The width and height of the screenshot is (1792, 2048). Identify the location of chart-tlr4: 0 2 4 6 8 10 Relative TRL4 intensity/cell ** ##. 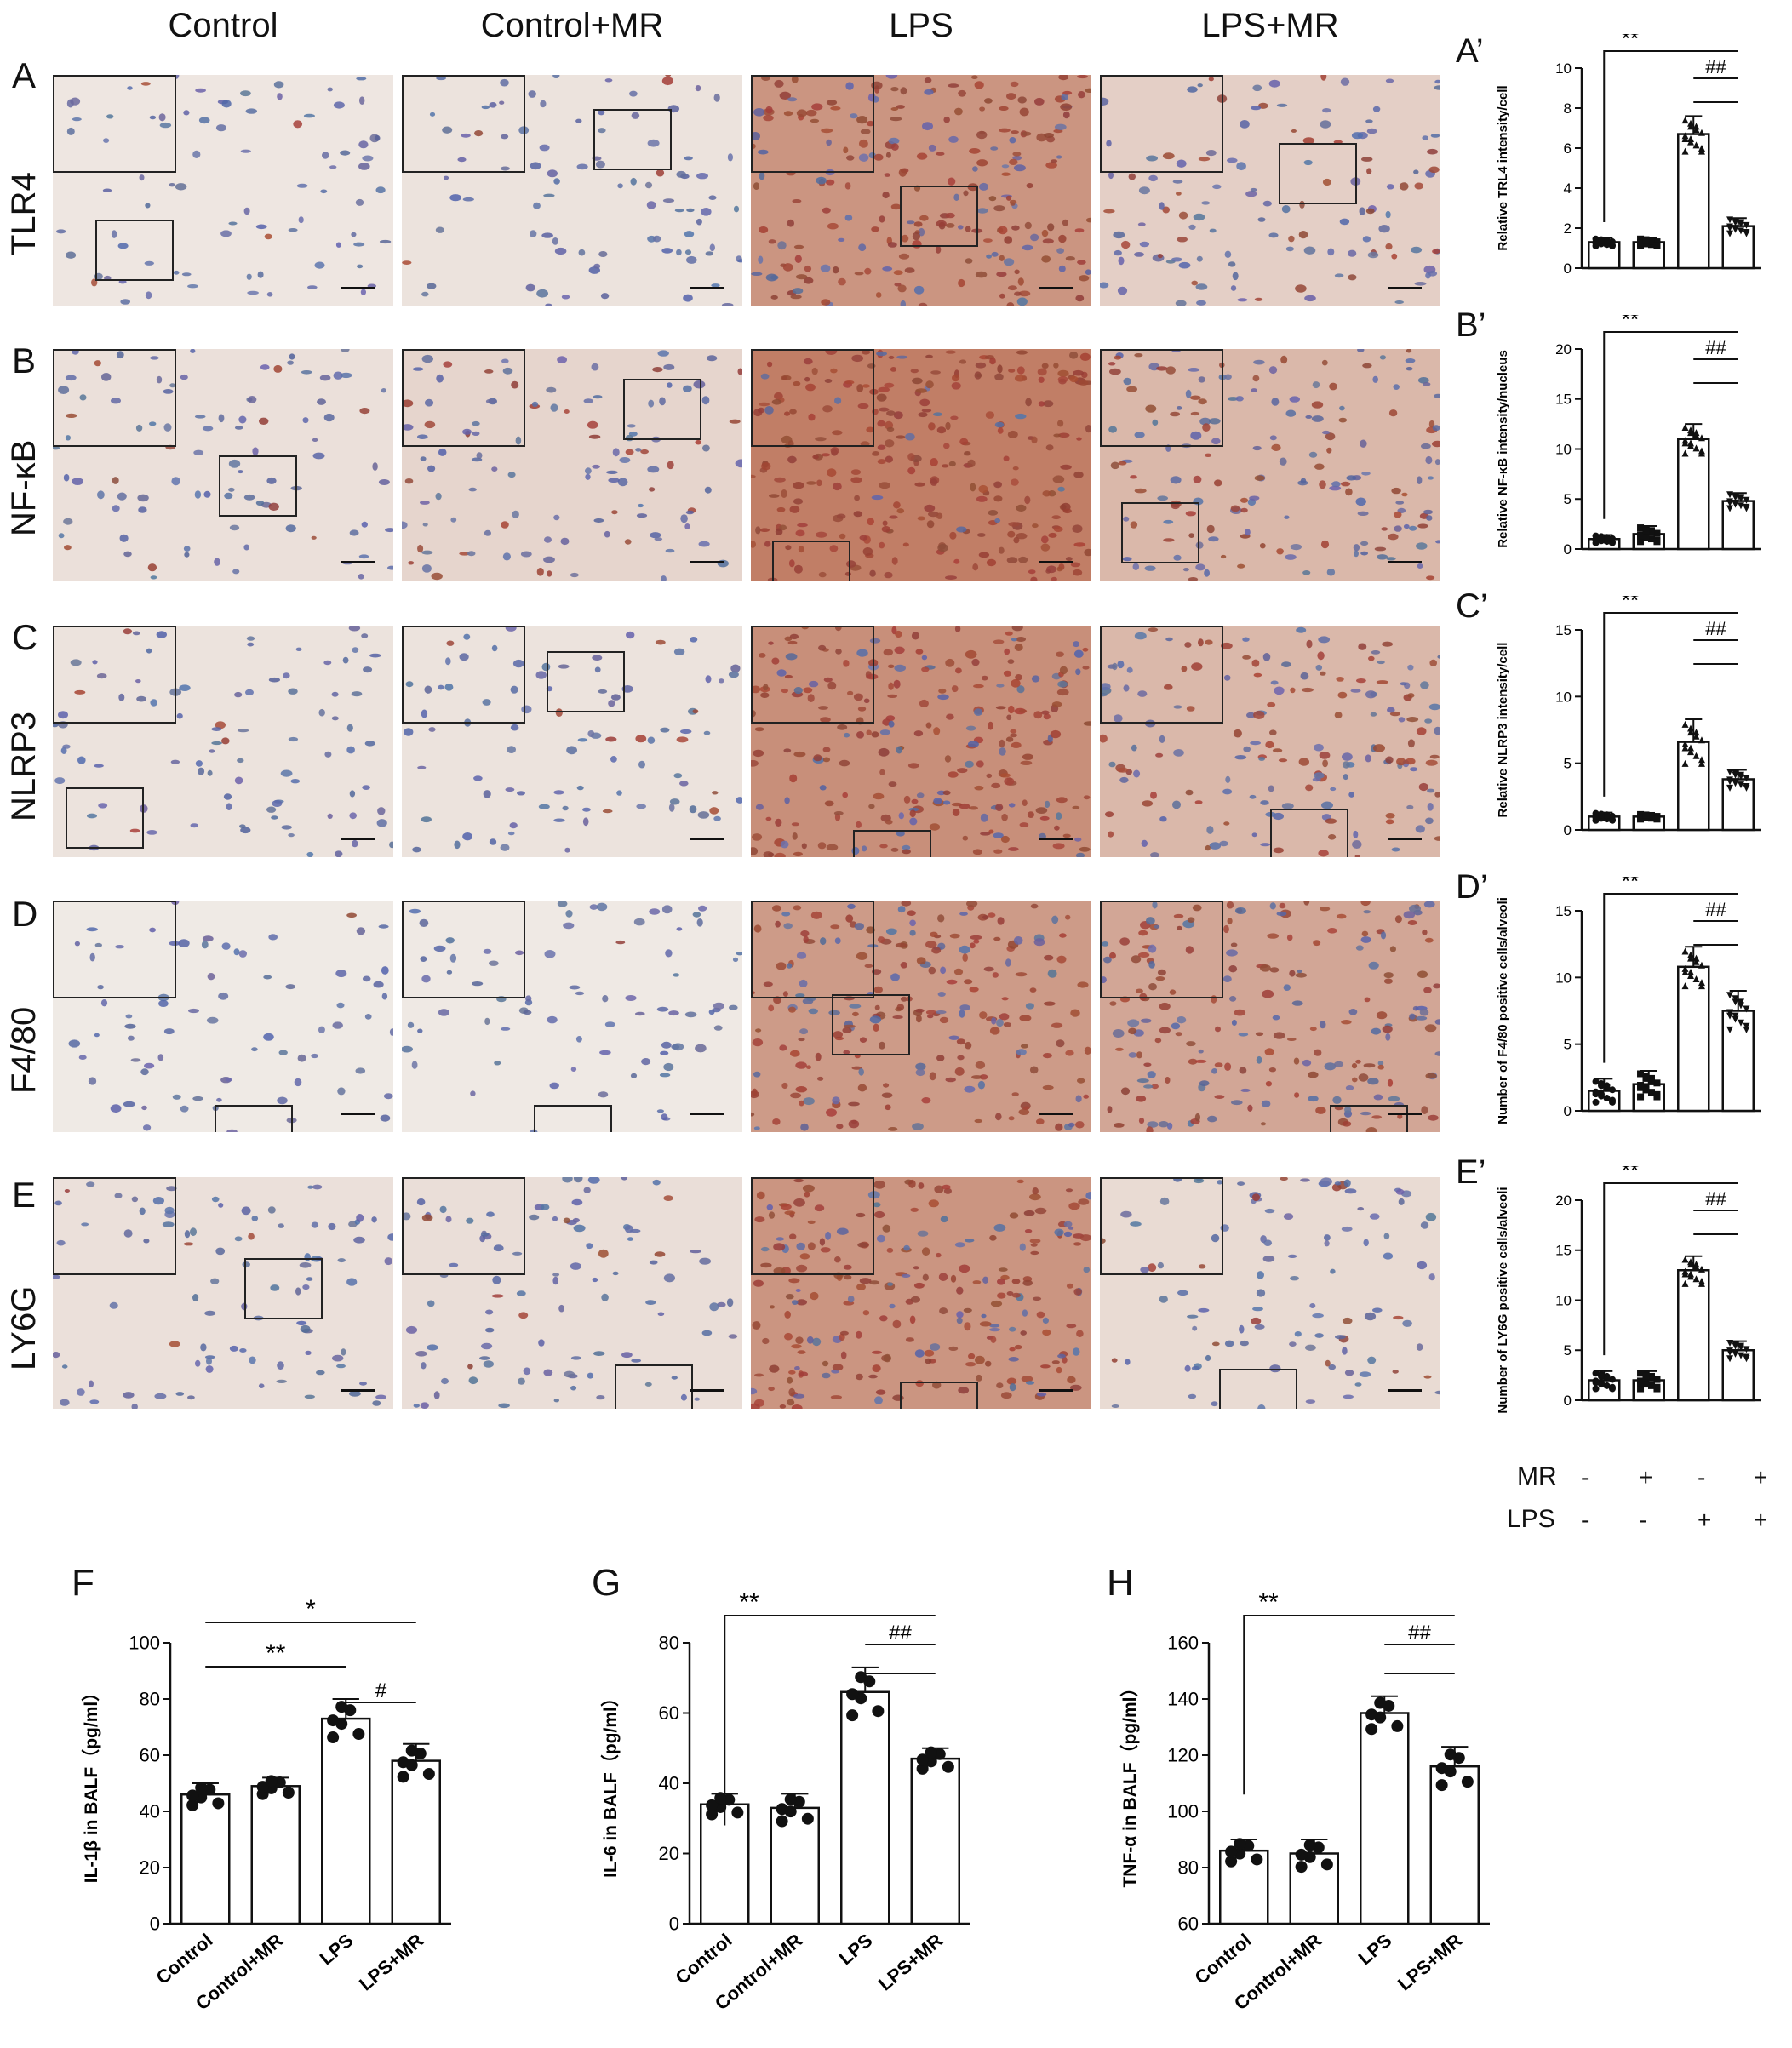
(1628, 155).